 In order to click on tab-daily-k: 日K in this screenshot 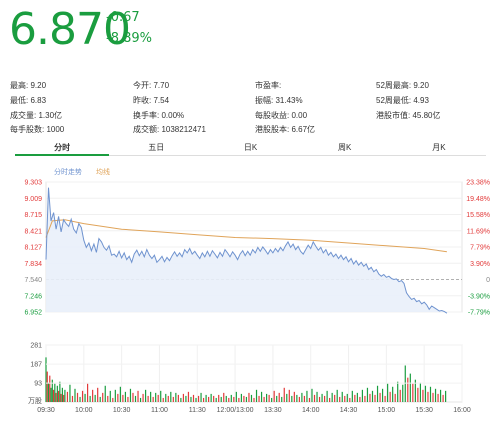, I will do `click(250, 149)`.